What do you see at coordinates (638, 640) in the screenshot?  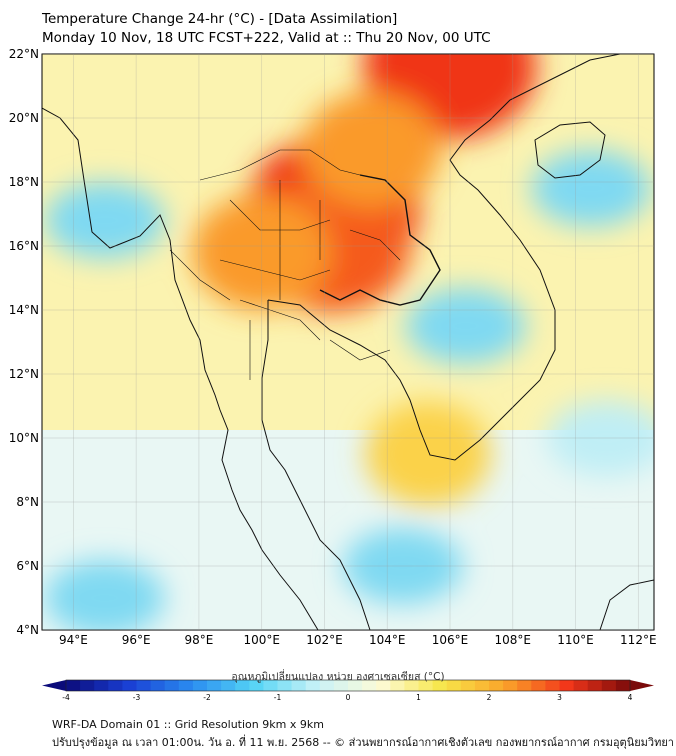 I see `longitude-label: 112°E` at bounding box center [638, 640].